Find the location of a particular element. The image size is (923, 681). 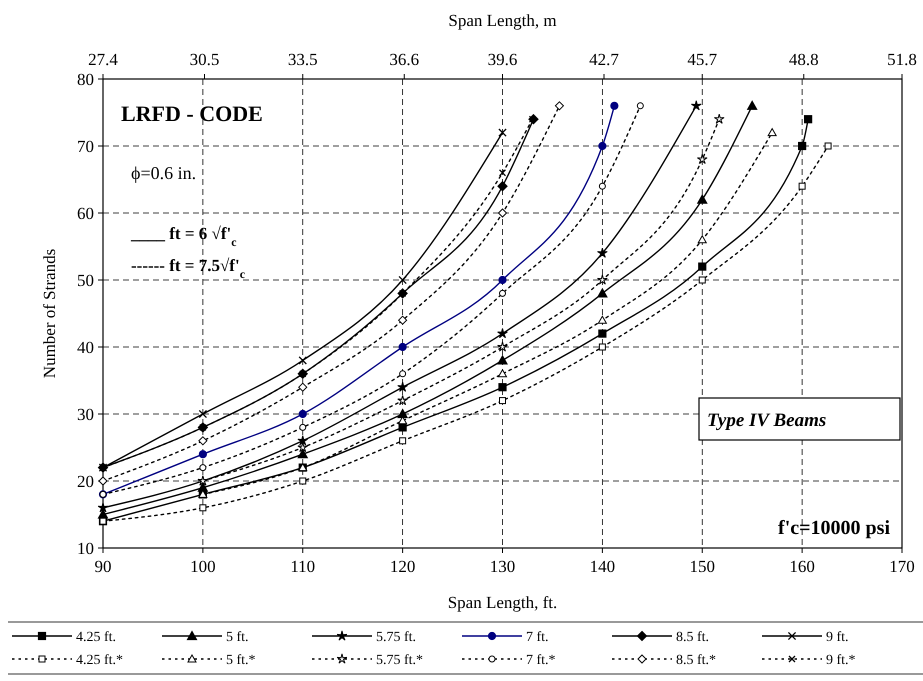

x2-tick-label: 51.8 is located at coordinates (902, 59).